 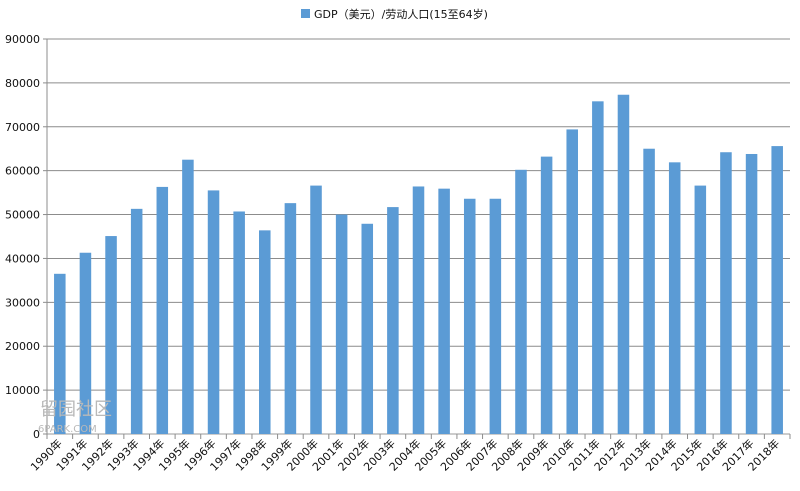 I want to click on y-tick-label: 40000, so click(x=22, y=258).